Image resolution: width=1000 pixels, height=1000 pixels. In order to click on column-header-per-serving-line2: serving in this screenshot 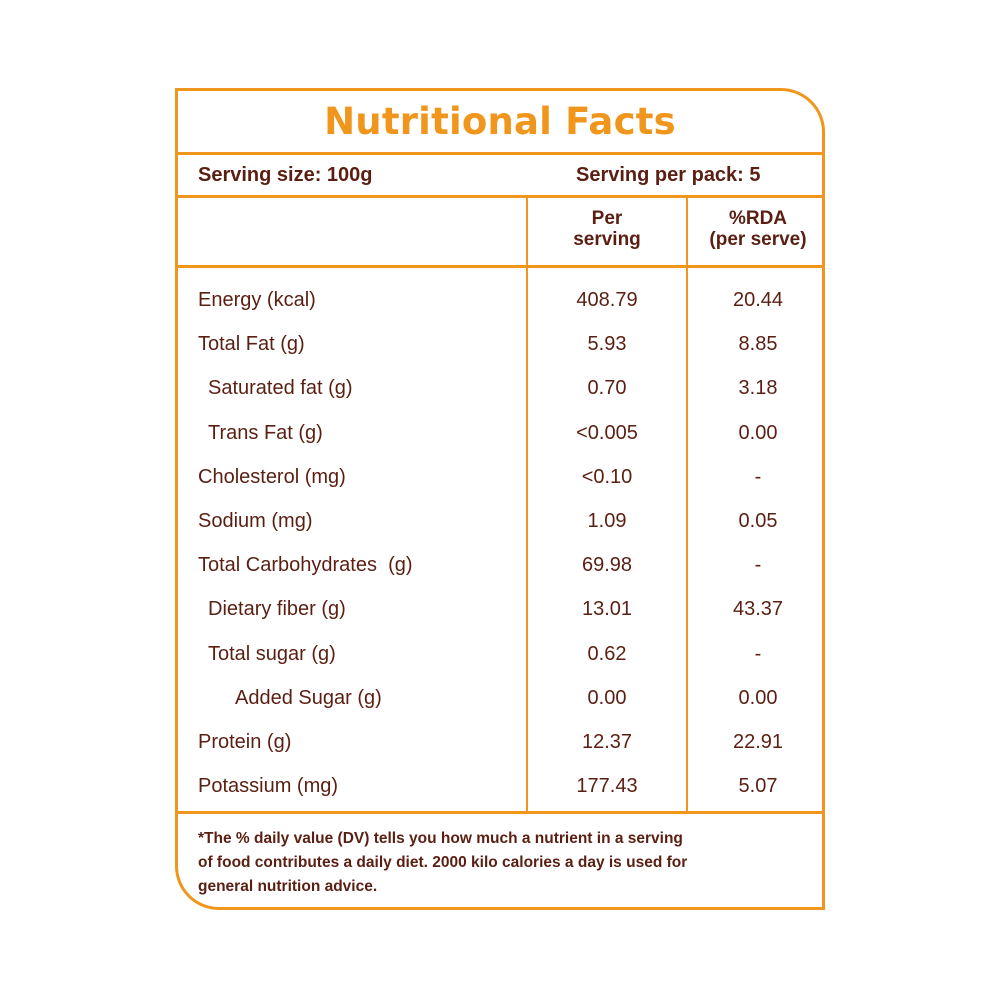, I will do `click(607, 239)`.